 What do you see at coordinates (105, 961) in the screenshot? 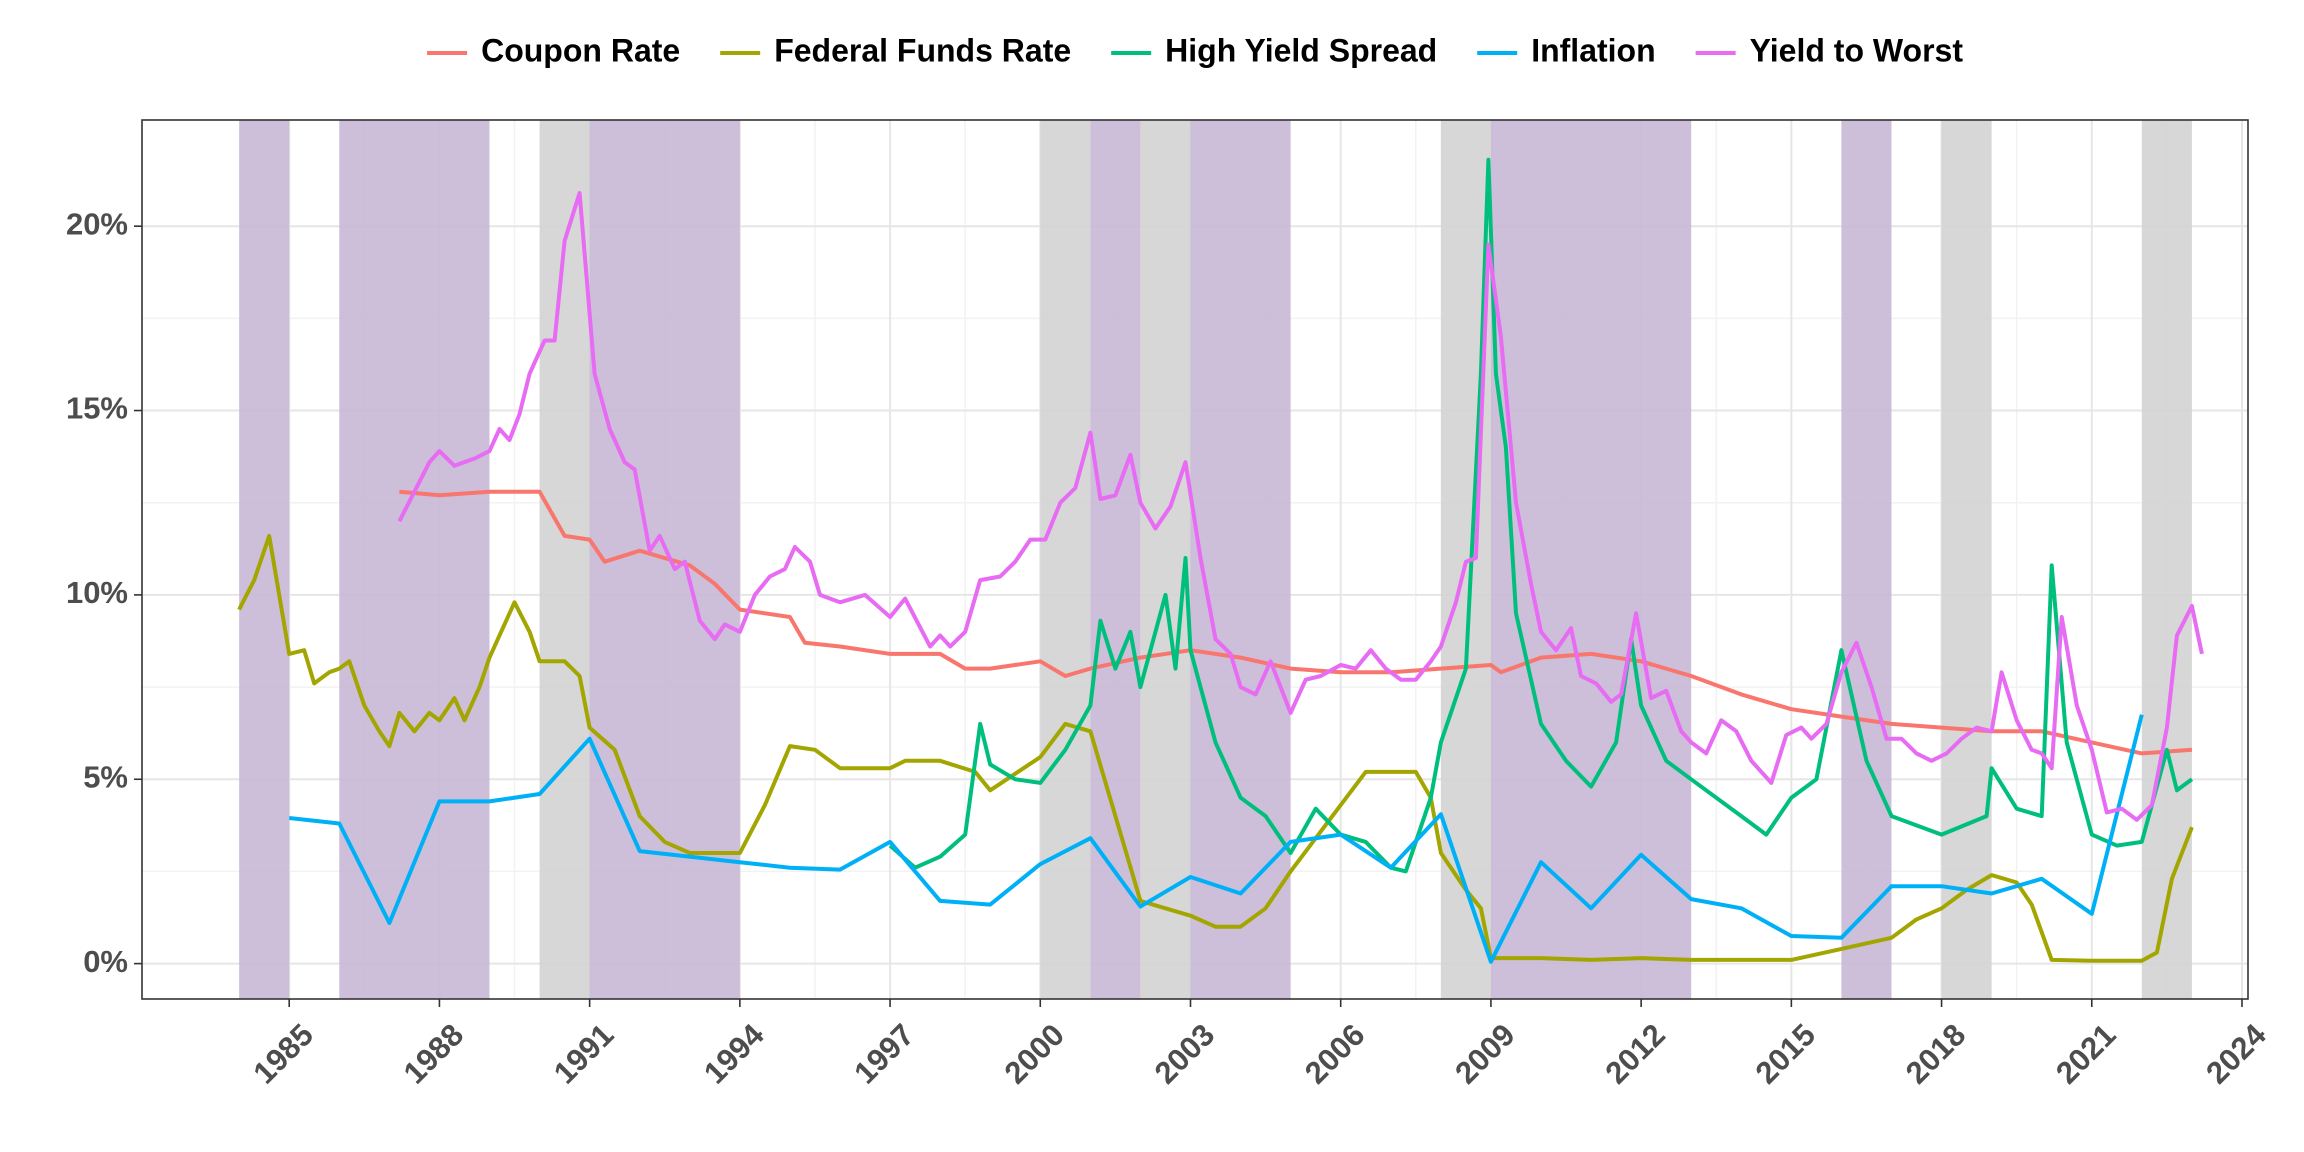
I see `y-tick-label: 0%` at bounding box center [105, 961].